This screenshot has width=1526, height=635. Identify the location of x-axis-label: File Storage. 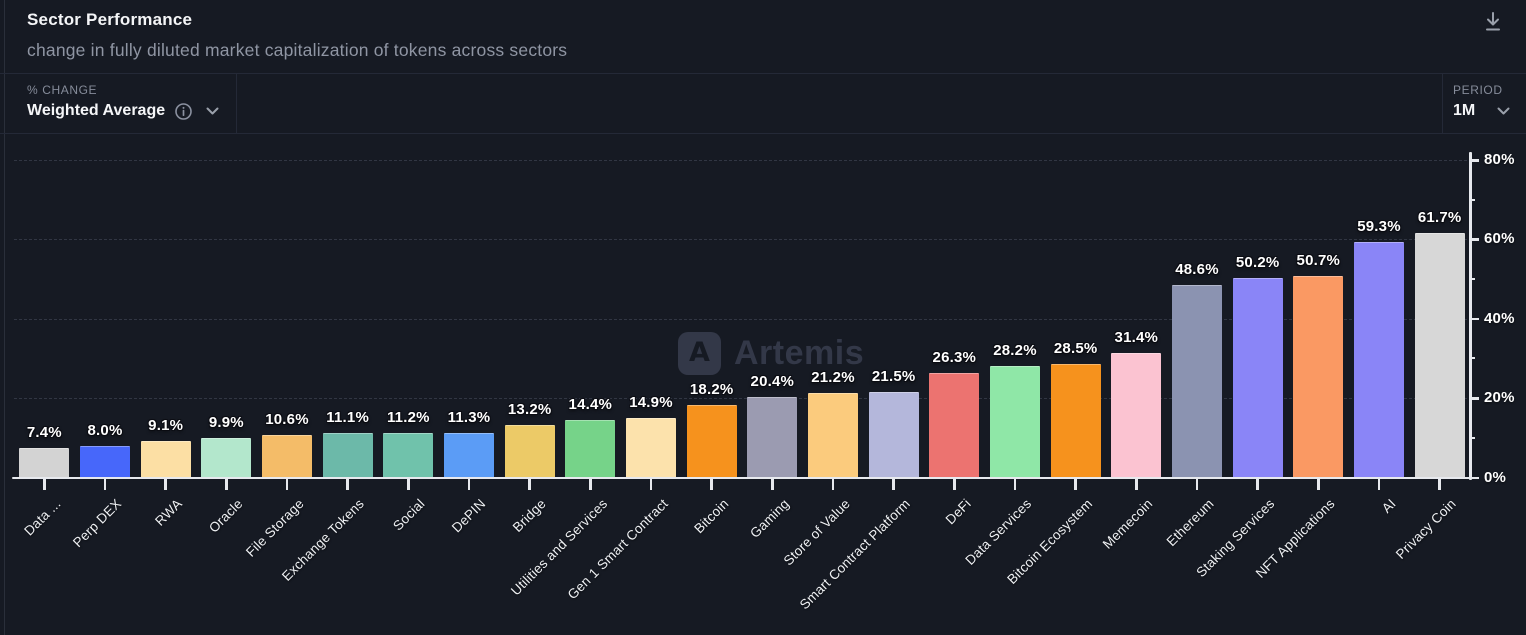
(274, 528).